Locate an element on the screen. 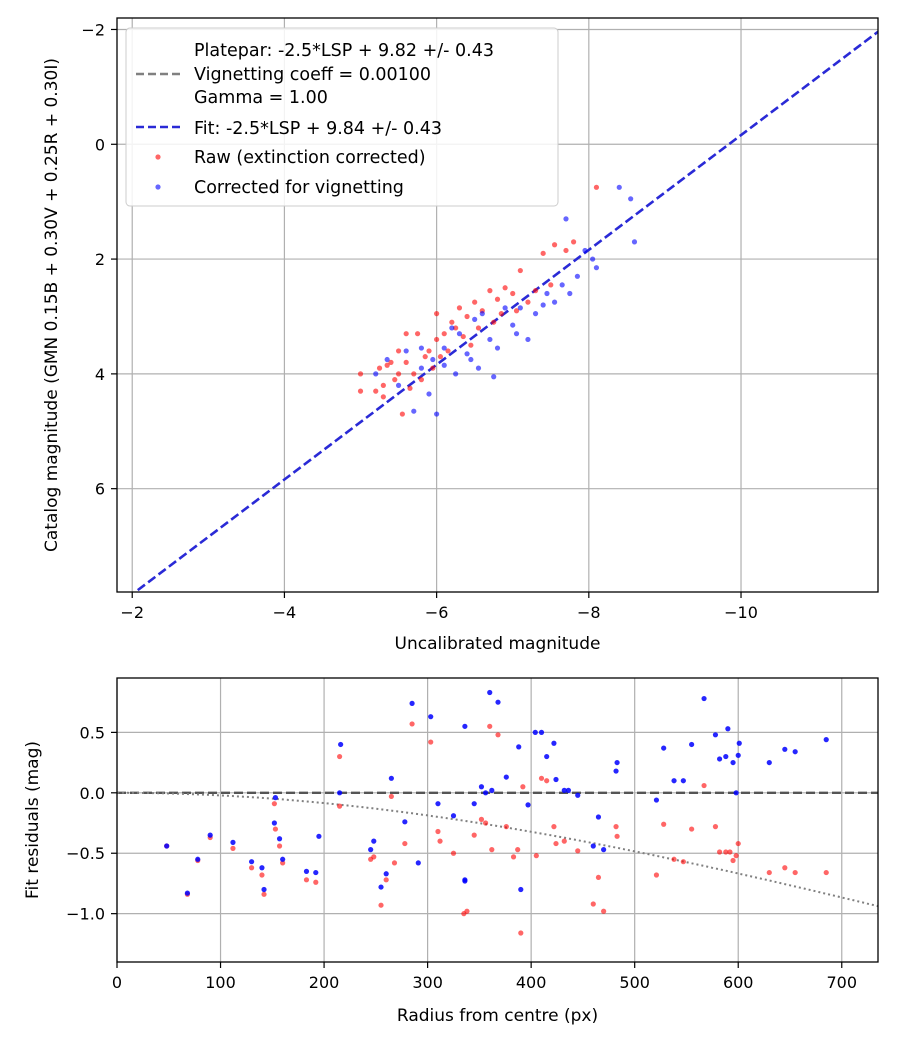 The height and width of the screenshot is (1050, 900). x-axis-label: Uncalibrated magnitude is located at coordinates (498, 644).